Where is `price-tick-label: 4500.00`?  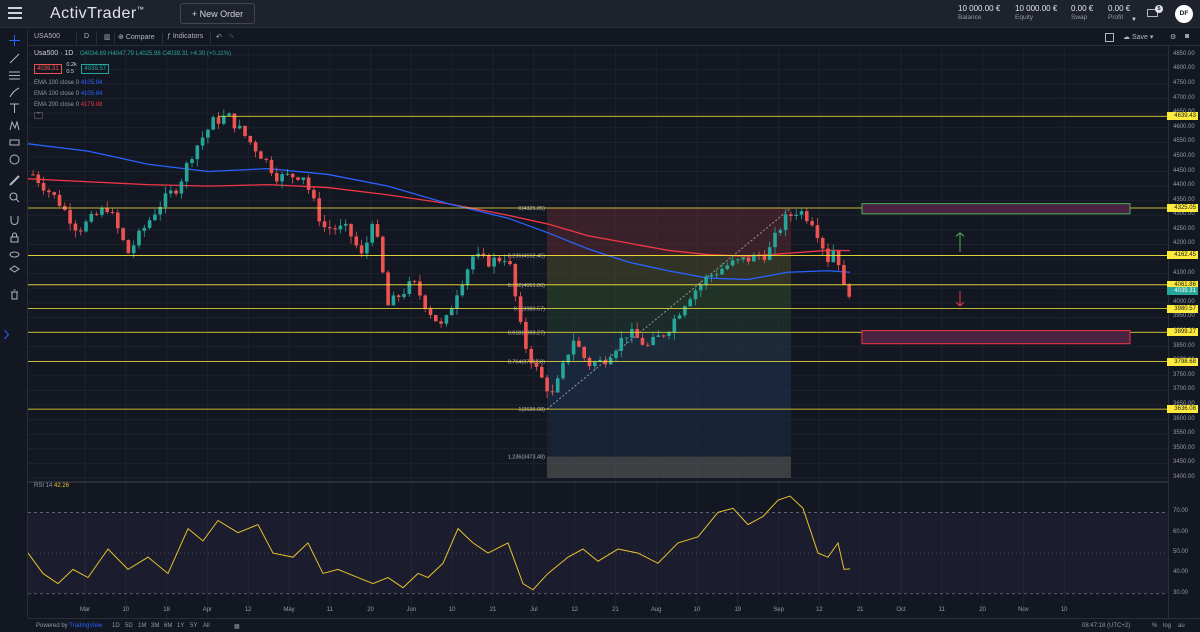 price-tick-label: 4500.00 is located at coordinates (1184, 155).